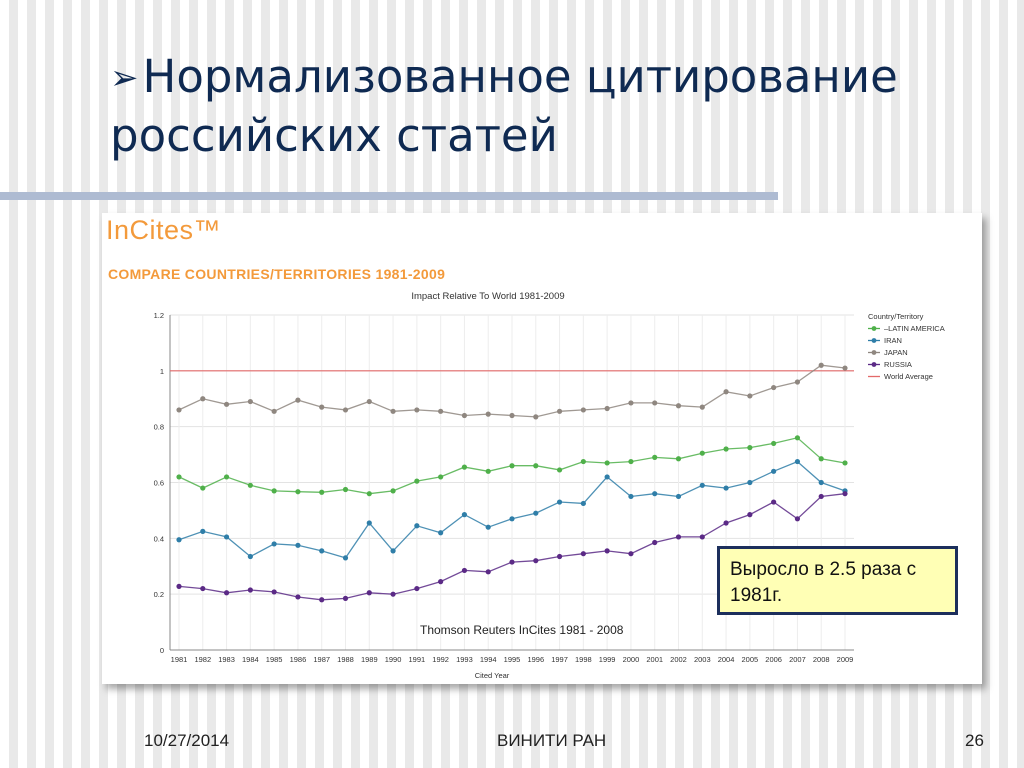 The image size is (1024, 768). I want to click on y-tick-label: 1, so click(162, 371).